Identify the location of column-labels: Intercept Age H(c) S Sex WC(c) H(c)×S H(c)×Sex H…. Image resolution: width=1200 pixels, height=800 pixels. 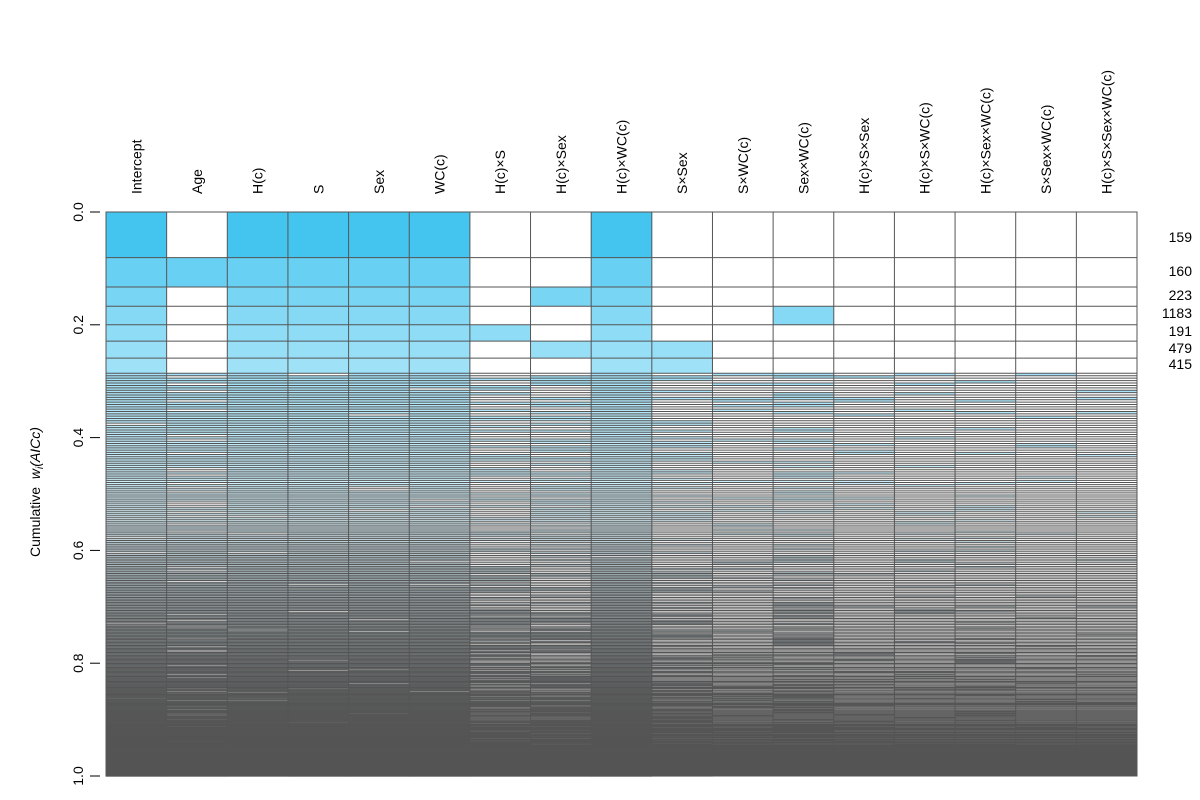
(621, 132).